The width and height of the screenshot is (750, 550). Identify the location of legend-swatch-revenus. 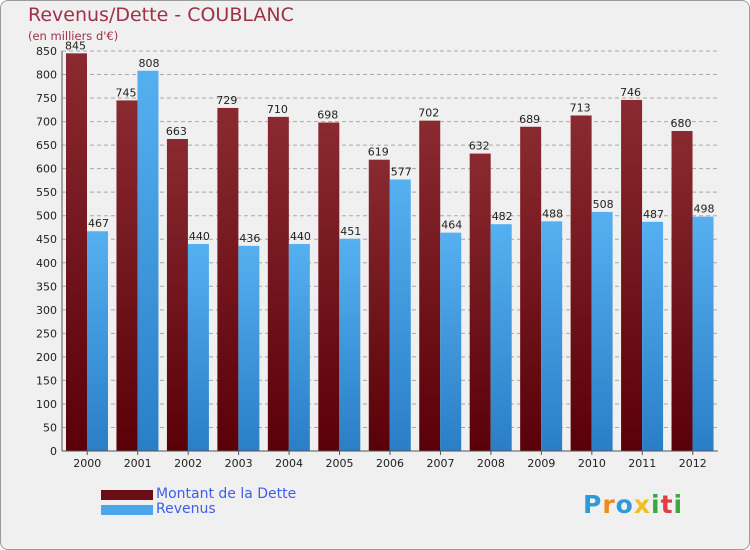
(127, 510).